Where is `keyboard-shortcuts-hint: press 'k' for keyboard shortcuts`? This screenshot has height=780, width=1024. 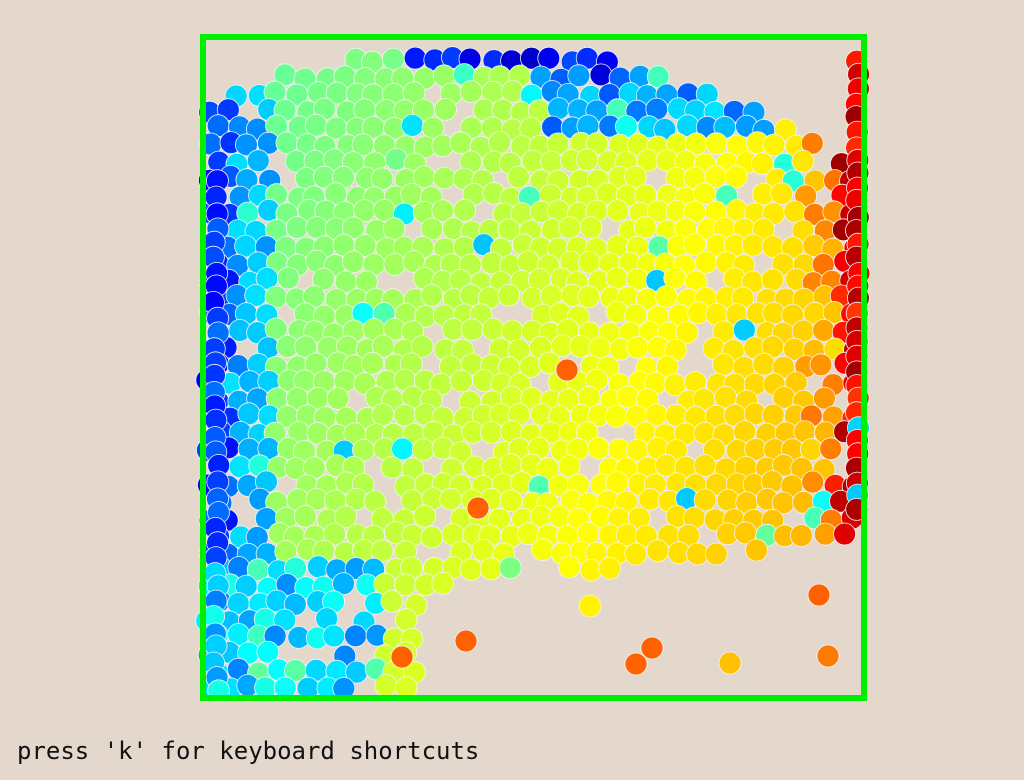 keyboard-shortcuts-hint: press 'k' for keyboard shortcuts is located at coordinates (248, 751).